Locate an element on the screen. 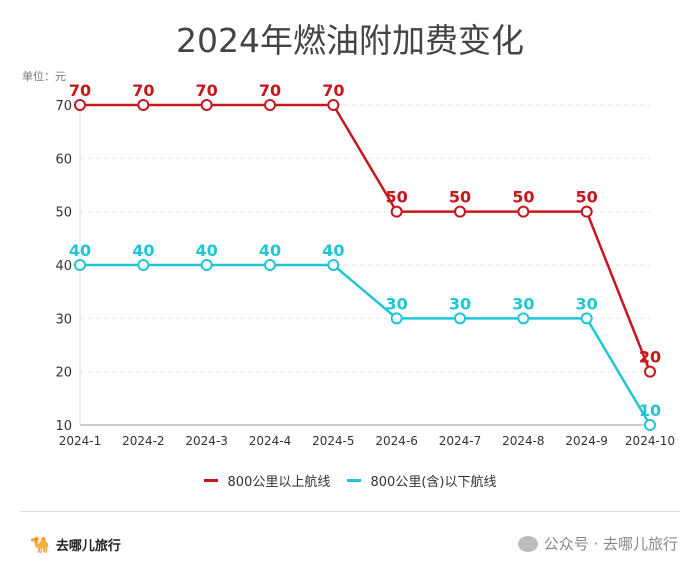 This screenshot has width=700, height=576. y-tick-label: 70 is located at coordinates (63, 106).